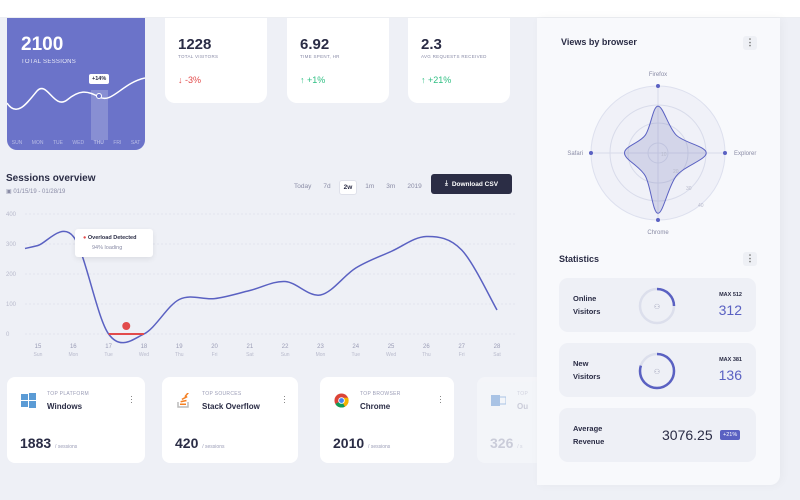 Image resolution: width=800 pixels, height=500 pixels. Describe the element at coordinates (338, 60) in the screenshot. I see `stat-card-time: 6.92 TIME SPENT, HR ↑ +1%` at that location.